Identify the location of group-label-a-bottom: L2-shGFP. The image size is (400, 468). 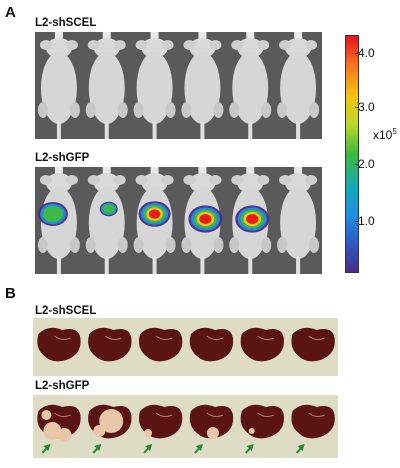
(62, 158).